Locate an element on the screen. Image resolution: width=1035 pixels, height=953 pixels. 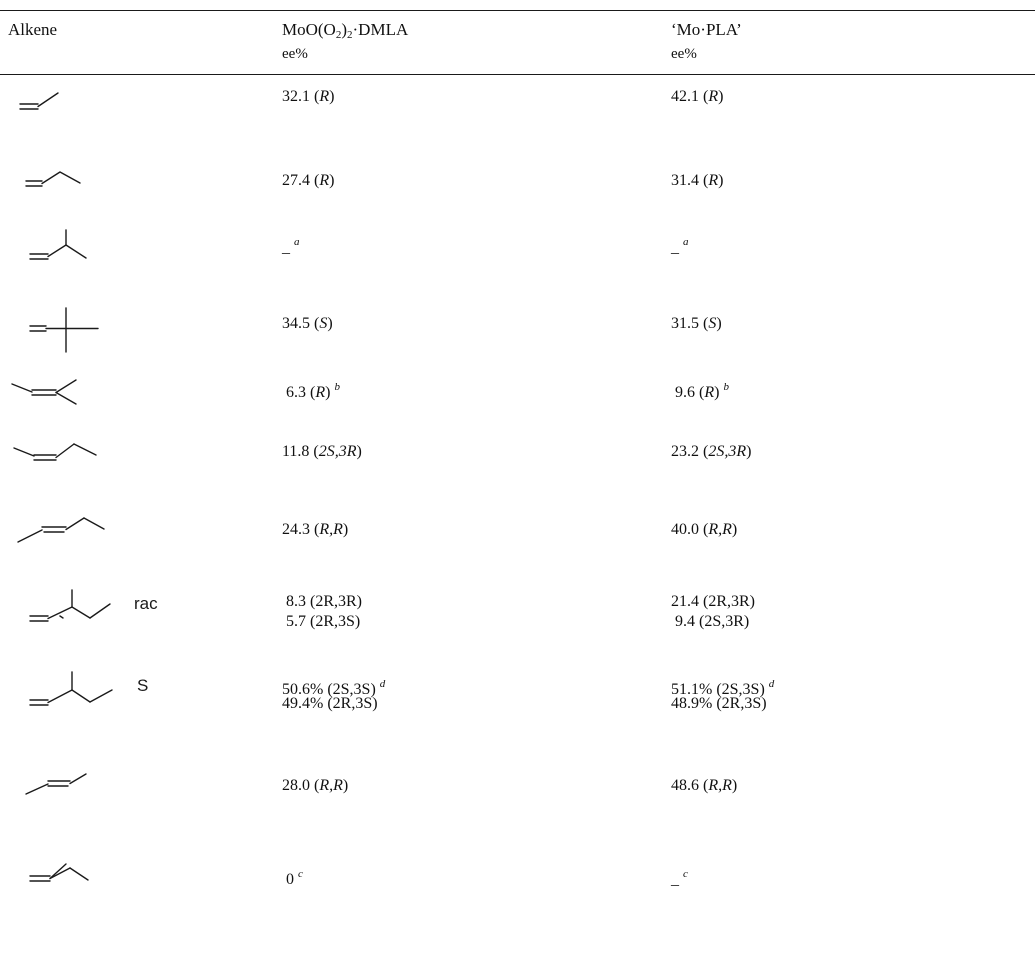
dmla-value: 49.4% (2R,3S) is located at coordinates (330, 703).